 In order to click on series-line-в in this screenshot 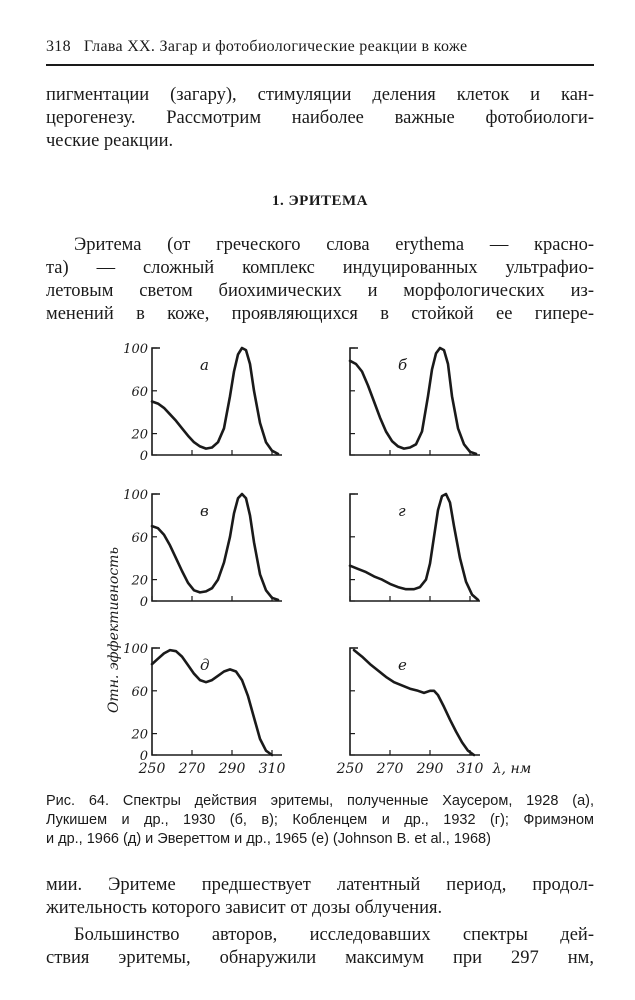, I will do `click(215, 547)`.